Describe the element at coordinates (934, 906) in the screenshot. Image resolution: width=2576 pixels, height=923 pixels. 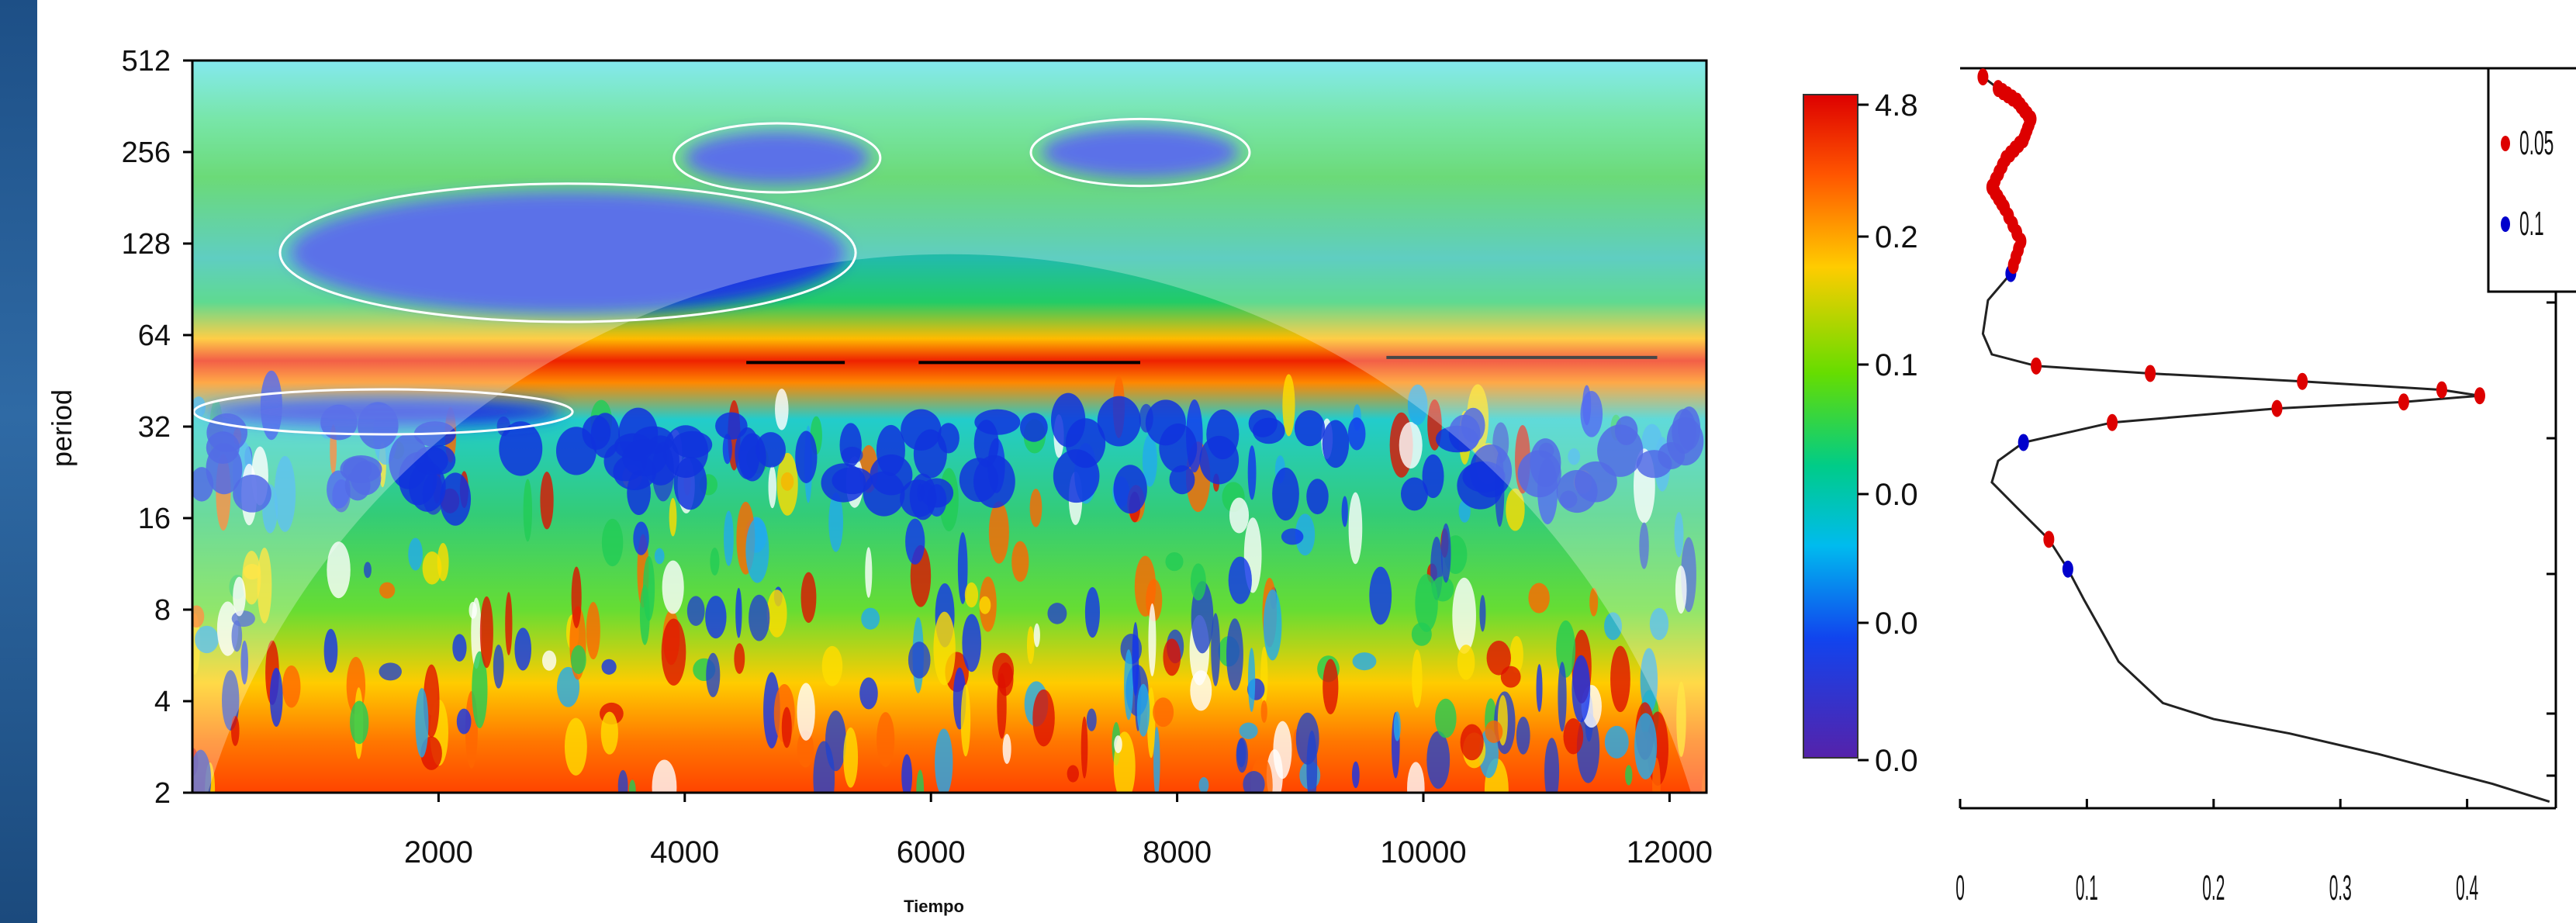
I see `heatmap-x-label: Tiempo` at that location.